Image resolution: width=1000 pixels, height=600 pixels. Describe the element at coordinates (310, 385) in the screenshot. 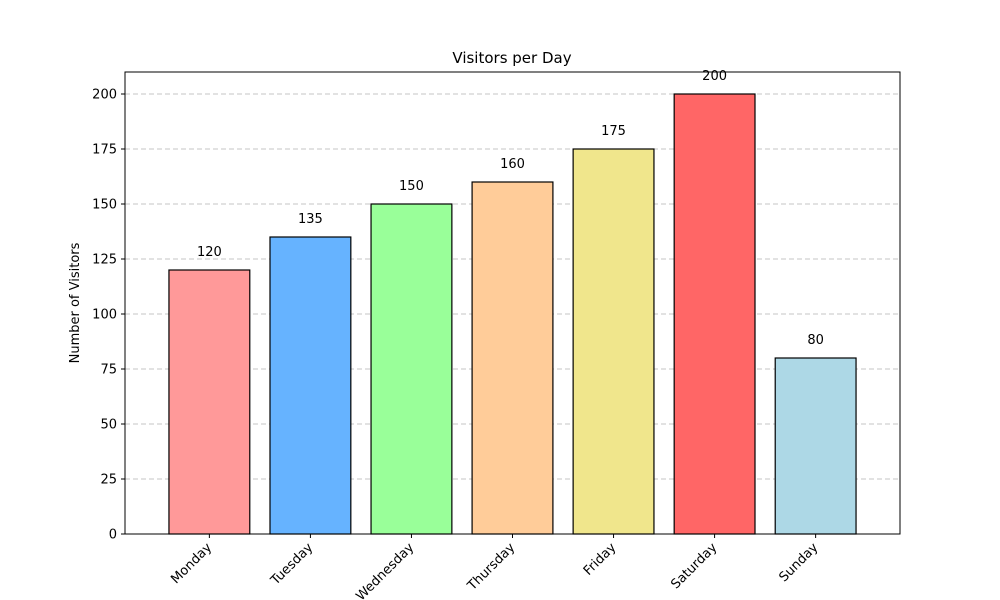

I see `bar-tuesday` at that location.